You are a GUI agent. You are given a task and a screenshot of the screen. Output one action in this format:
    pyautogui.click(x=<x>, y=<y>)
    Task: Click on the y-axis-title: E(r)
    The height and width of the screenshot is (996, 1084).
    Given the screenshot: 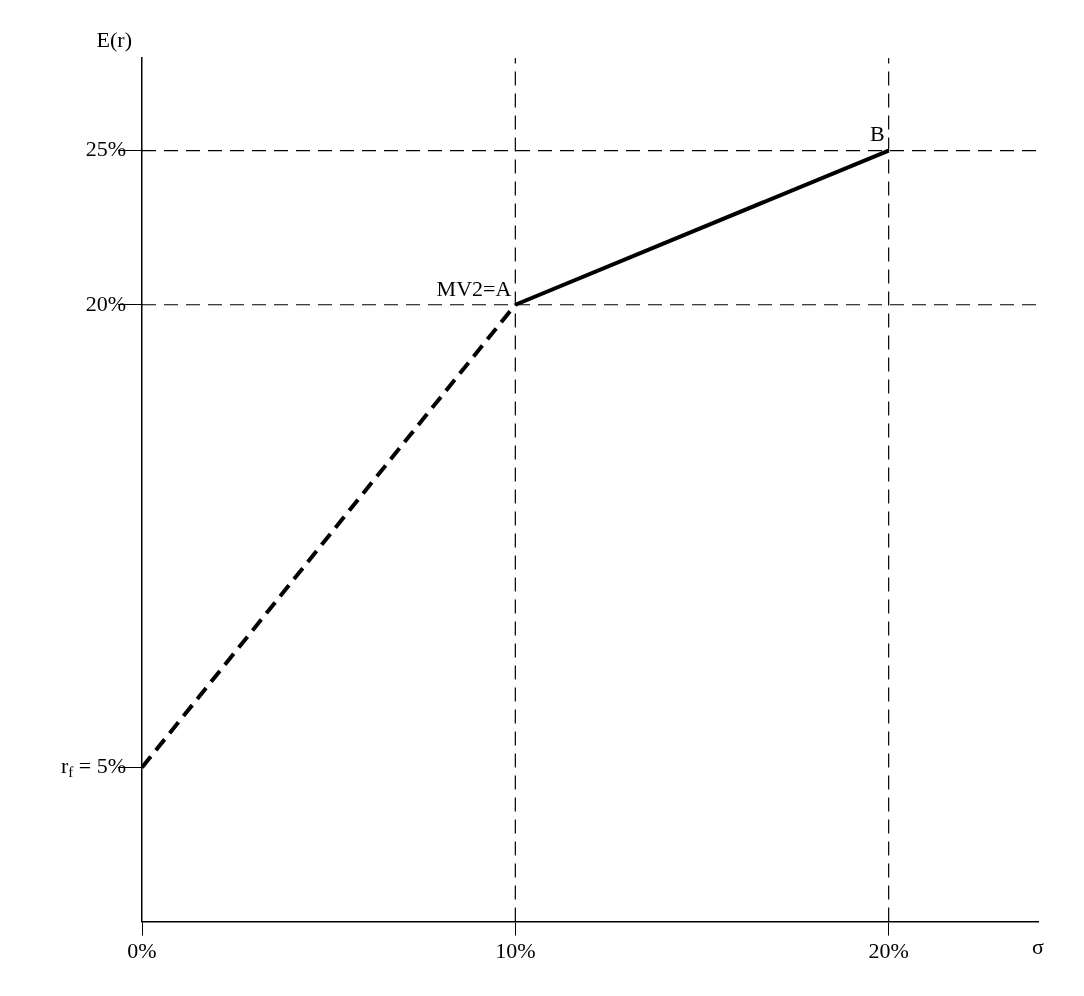 What is the action you would take?
    pyautogui.click(x=114, y=39)
    